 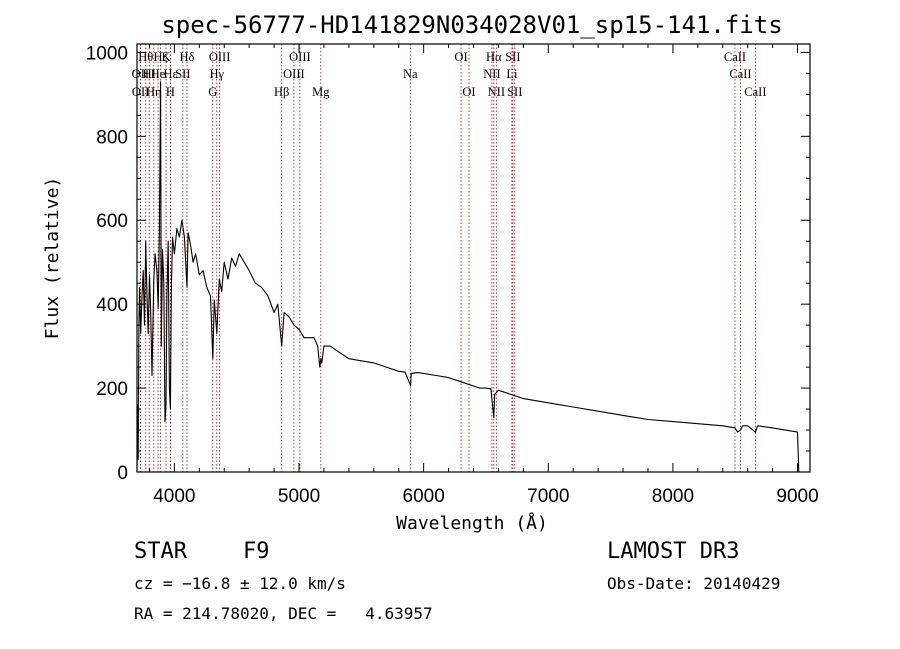 I want to click on x-tick-label: 5000, so click(x=299, y=496).